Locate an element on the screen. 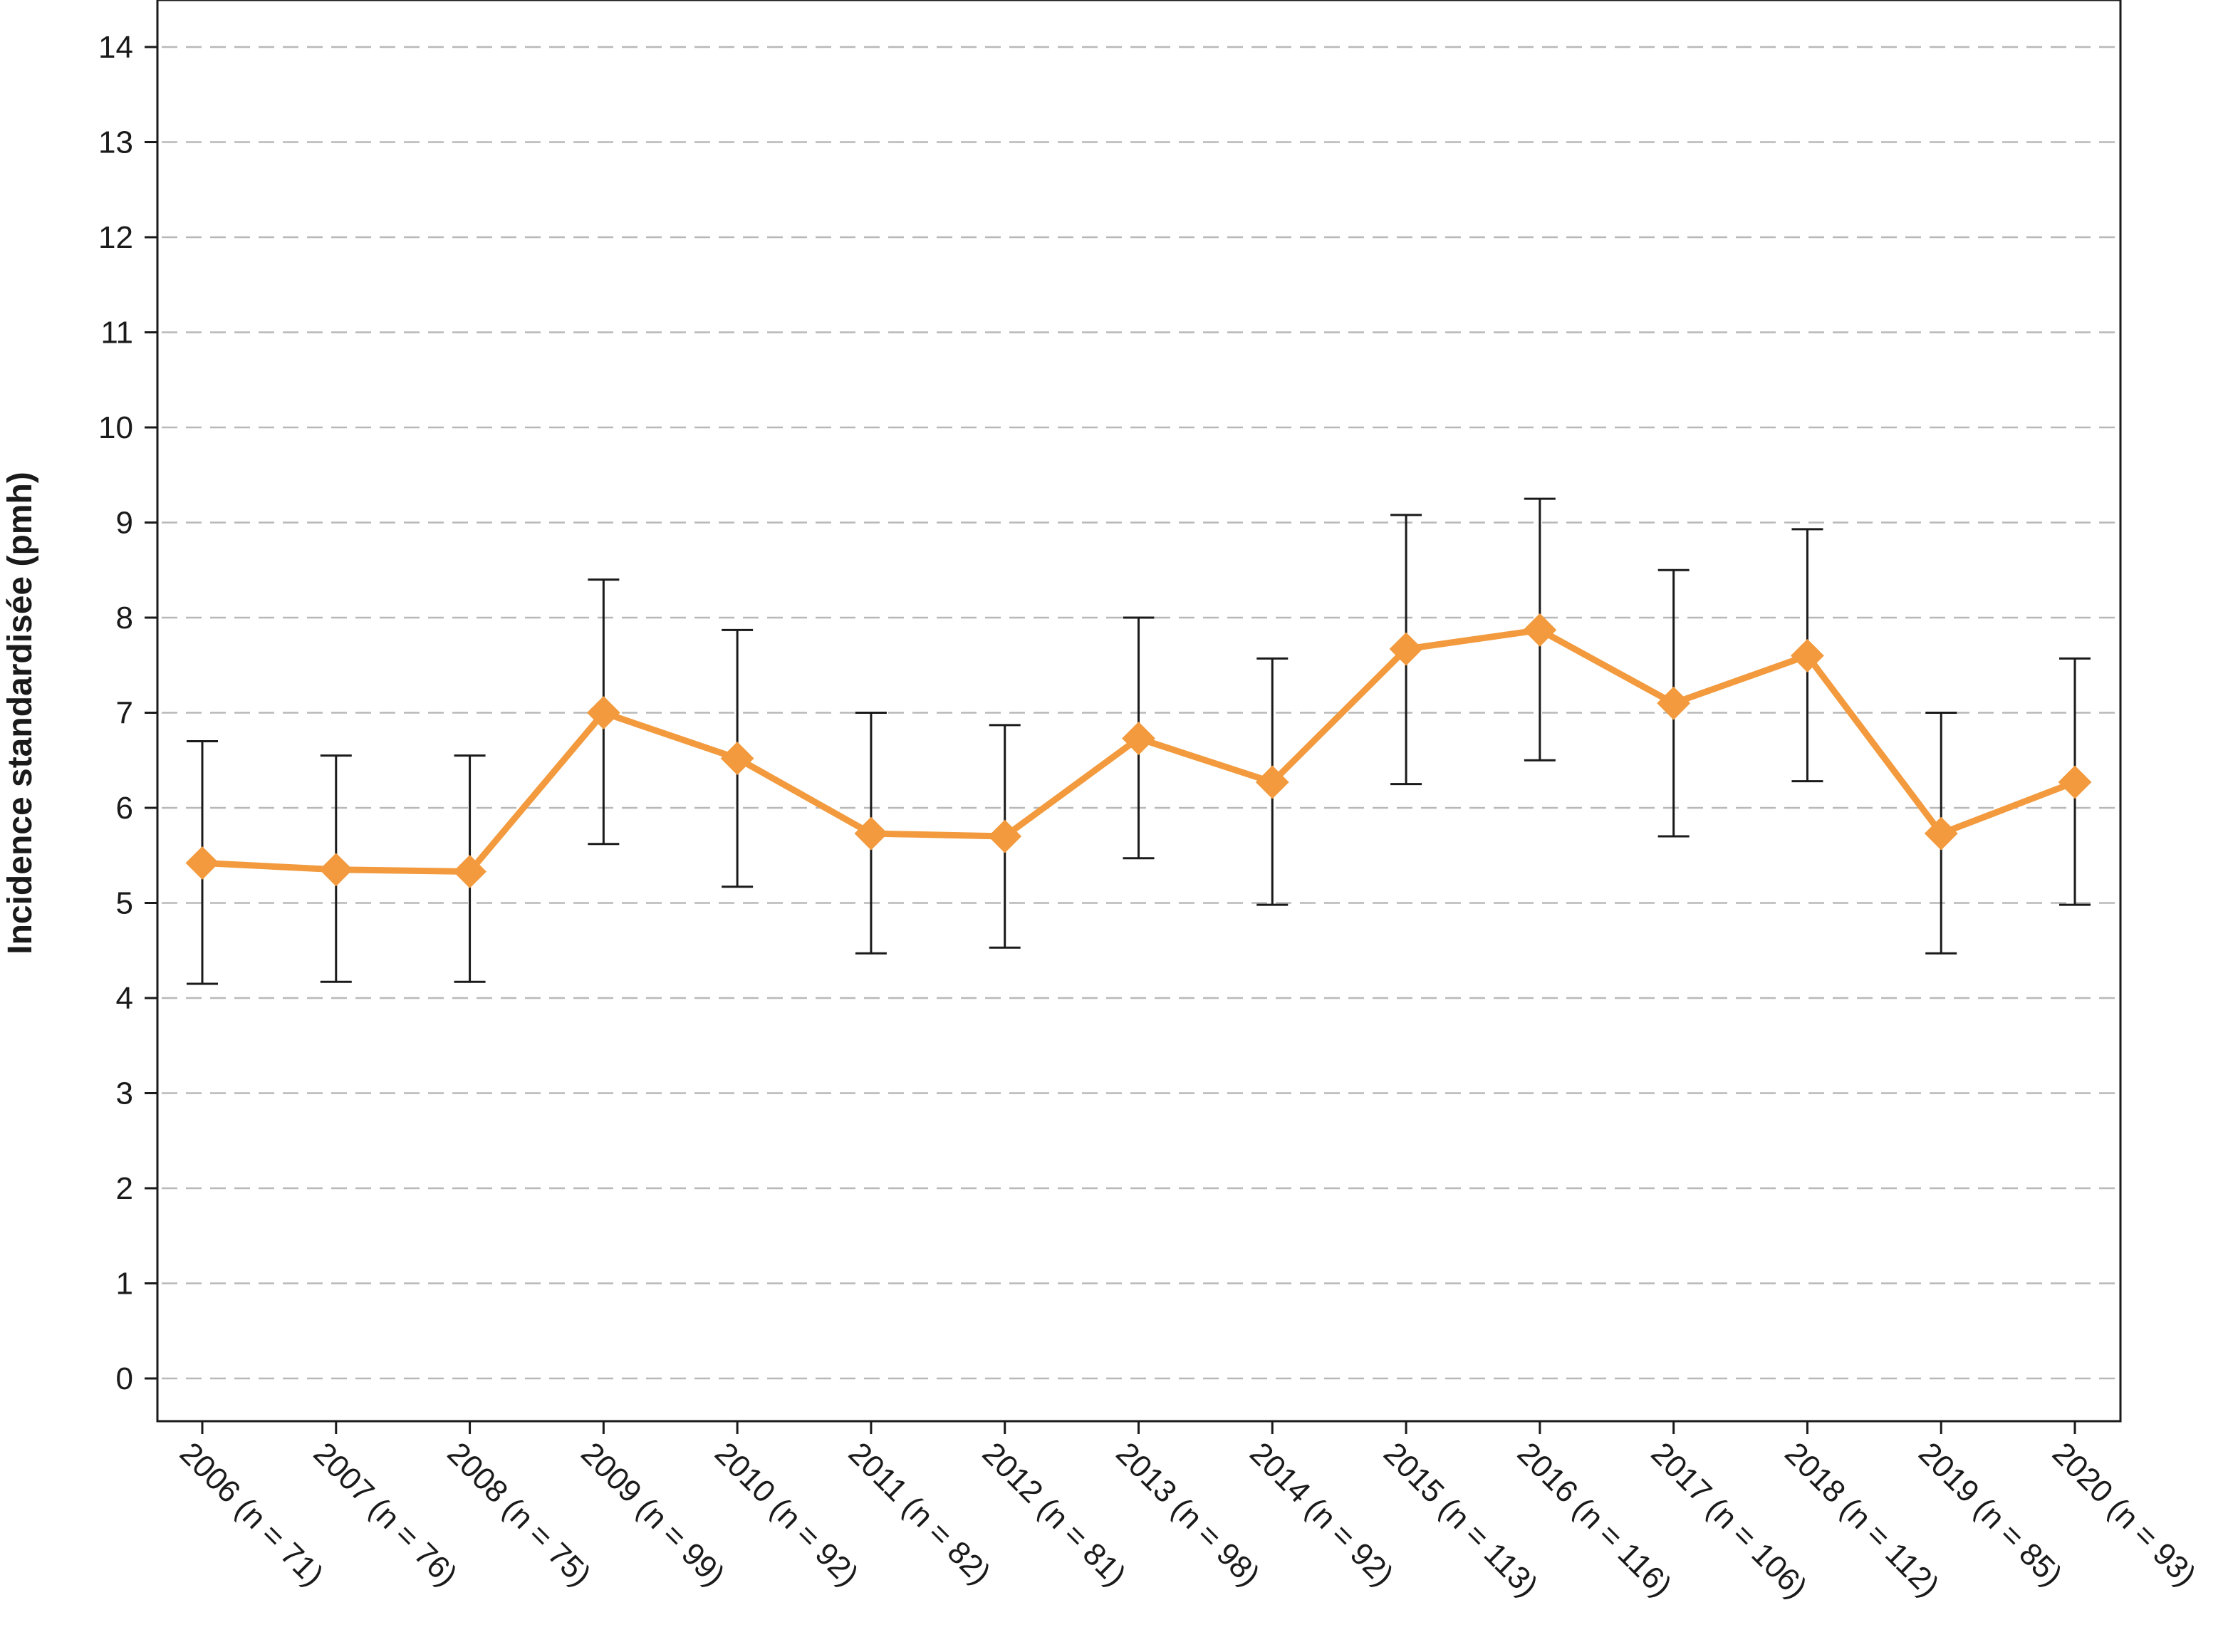 This screenshot has height=1652, width=2233. x-tick-label: 2010 (n = 92) is located at coordinates (786, 1514).